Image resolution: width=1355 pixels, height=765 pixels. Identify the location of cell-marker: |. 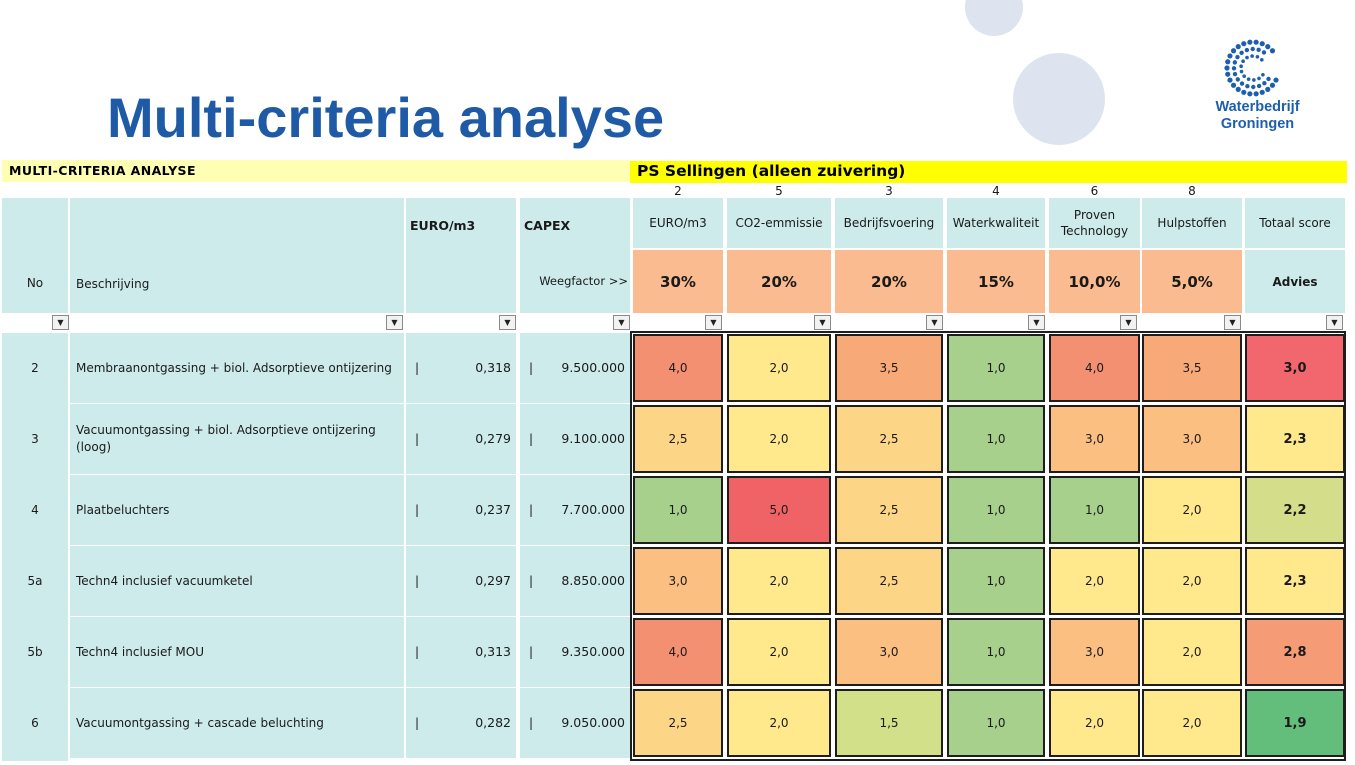
(531, 581).